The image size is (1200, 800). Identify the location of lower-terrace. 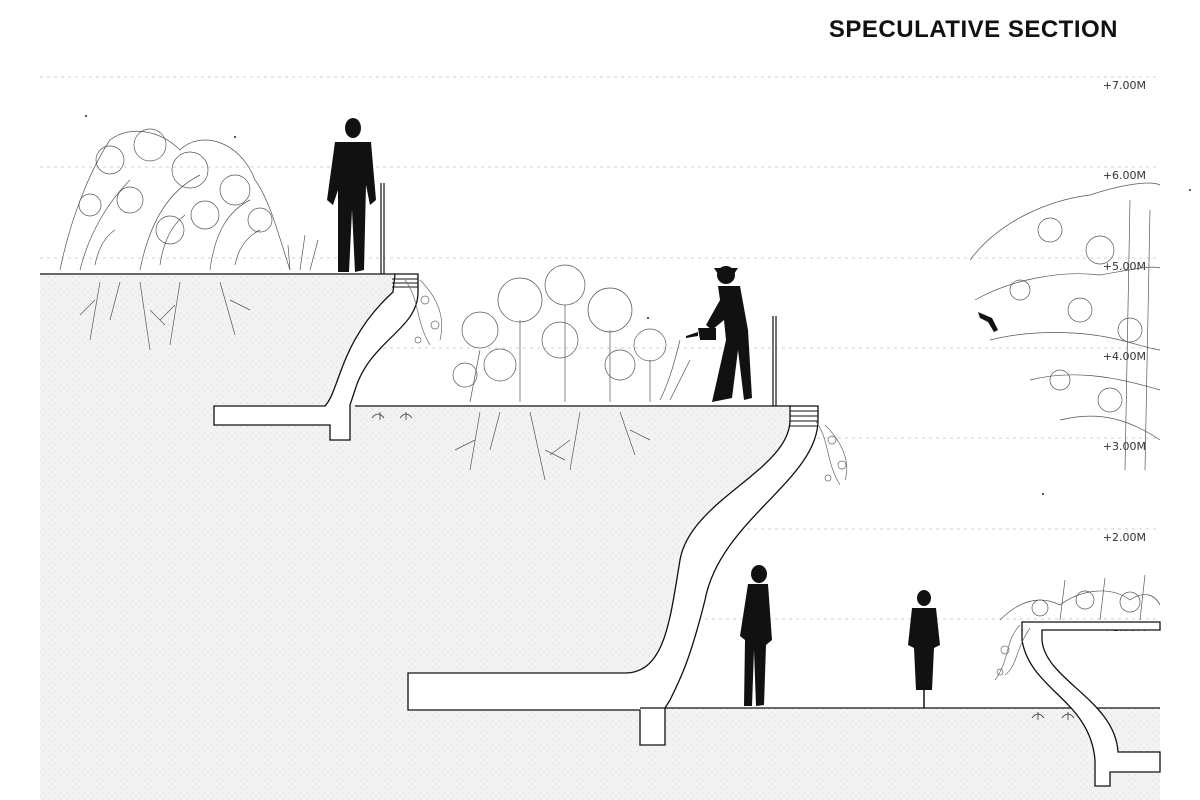
(900, 704).